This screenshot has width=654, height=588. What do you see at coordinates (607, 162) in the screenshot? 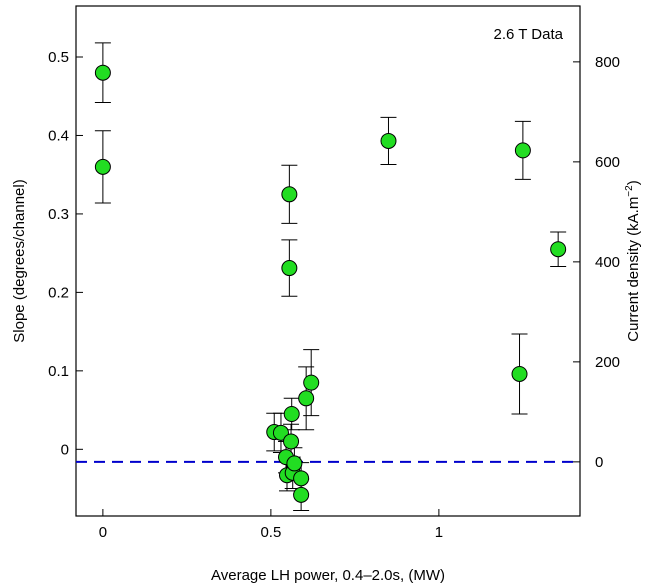
I see `y2-tick-label: 600` at bounding box center [607, 162].